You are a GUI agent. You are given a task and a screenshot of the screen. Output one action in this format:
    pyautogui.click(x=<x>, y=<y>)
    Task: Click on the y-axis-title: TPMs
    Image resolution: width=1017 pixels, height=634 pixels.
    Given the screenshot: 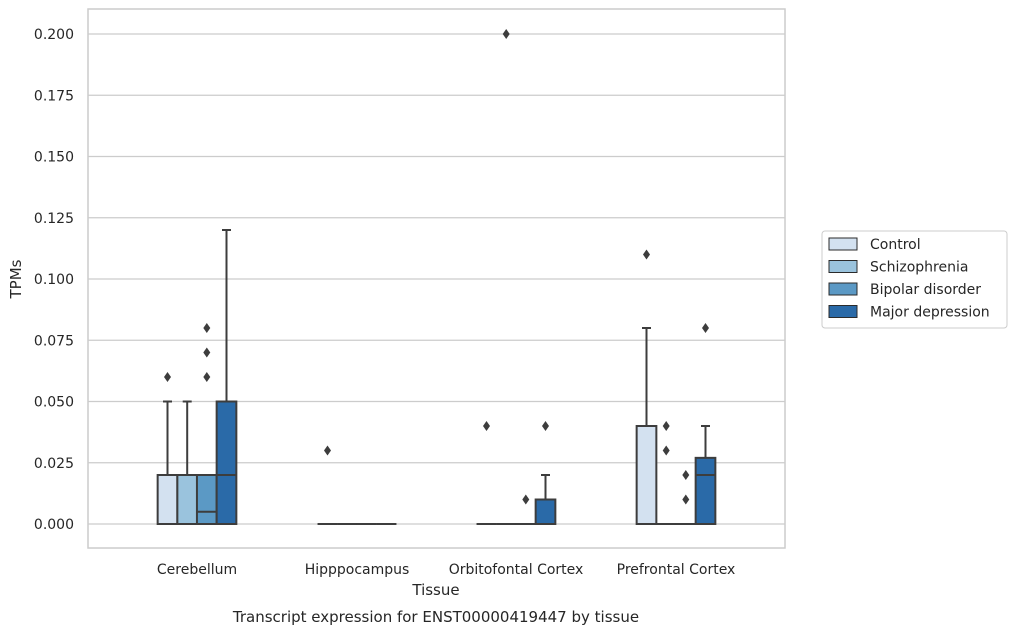 What is the action you would take?
    pyautogui.click(x=16, y=279)
    